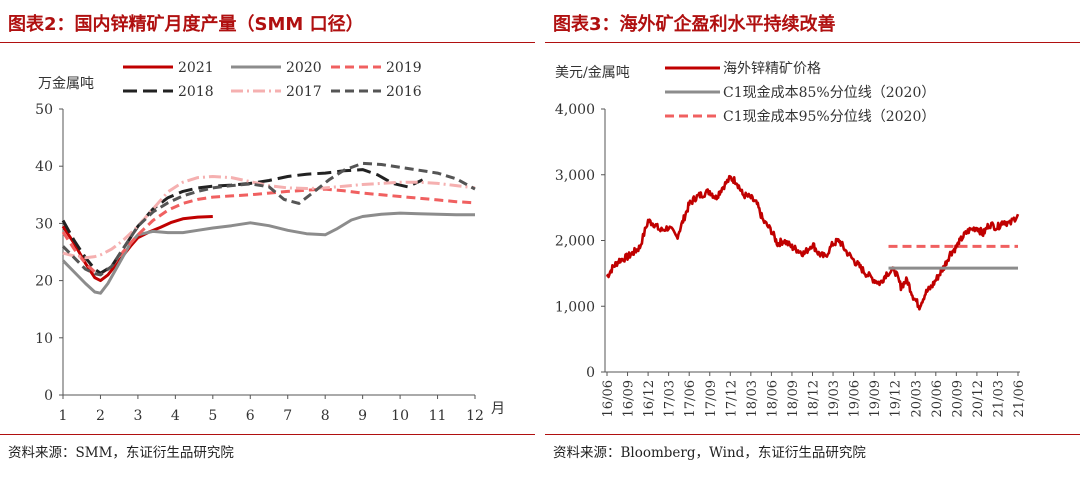 Image resolution: width=1080 pixels, height=492 pixels. I want to click on left-legend-label-2019: 2019, so click(404, 68).